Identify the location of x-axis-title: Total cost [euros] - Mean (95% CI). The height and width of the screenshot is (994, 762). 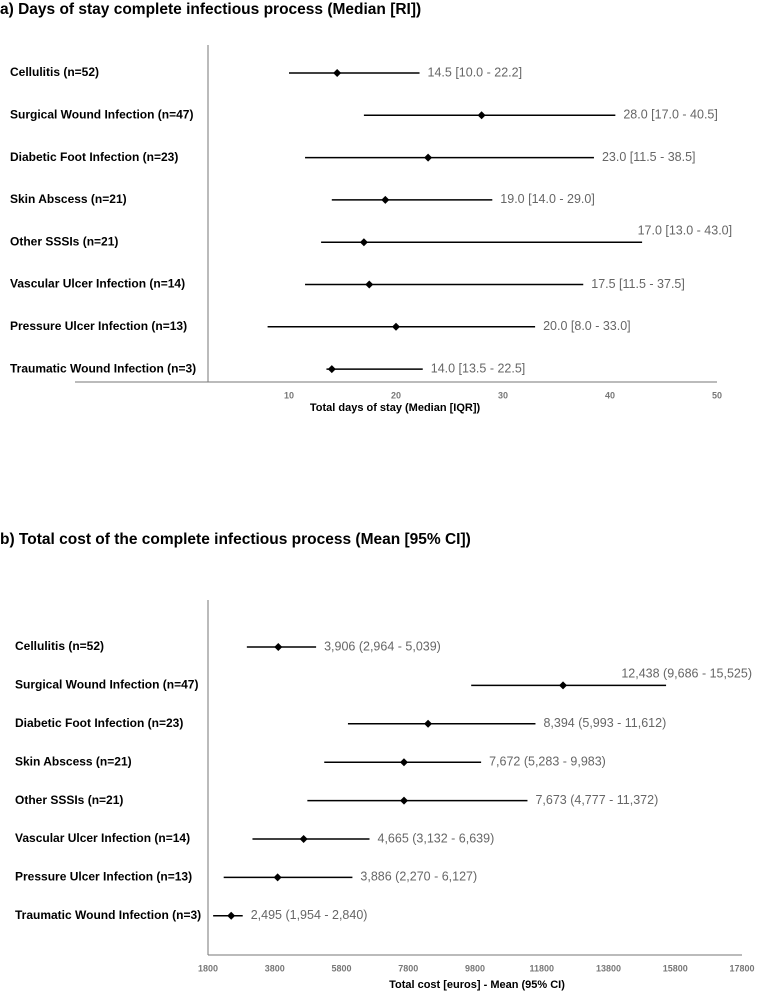
(477, 985).